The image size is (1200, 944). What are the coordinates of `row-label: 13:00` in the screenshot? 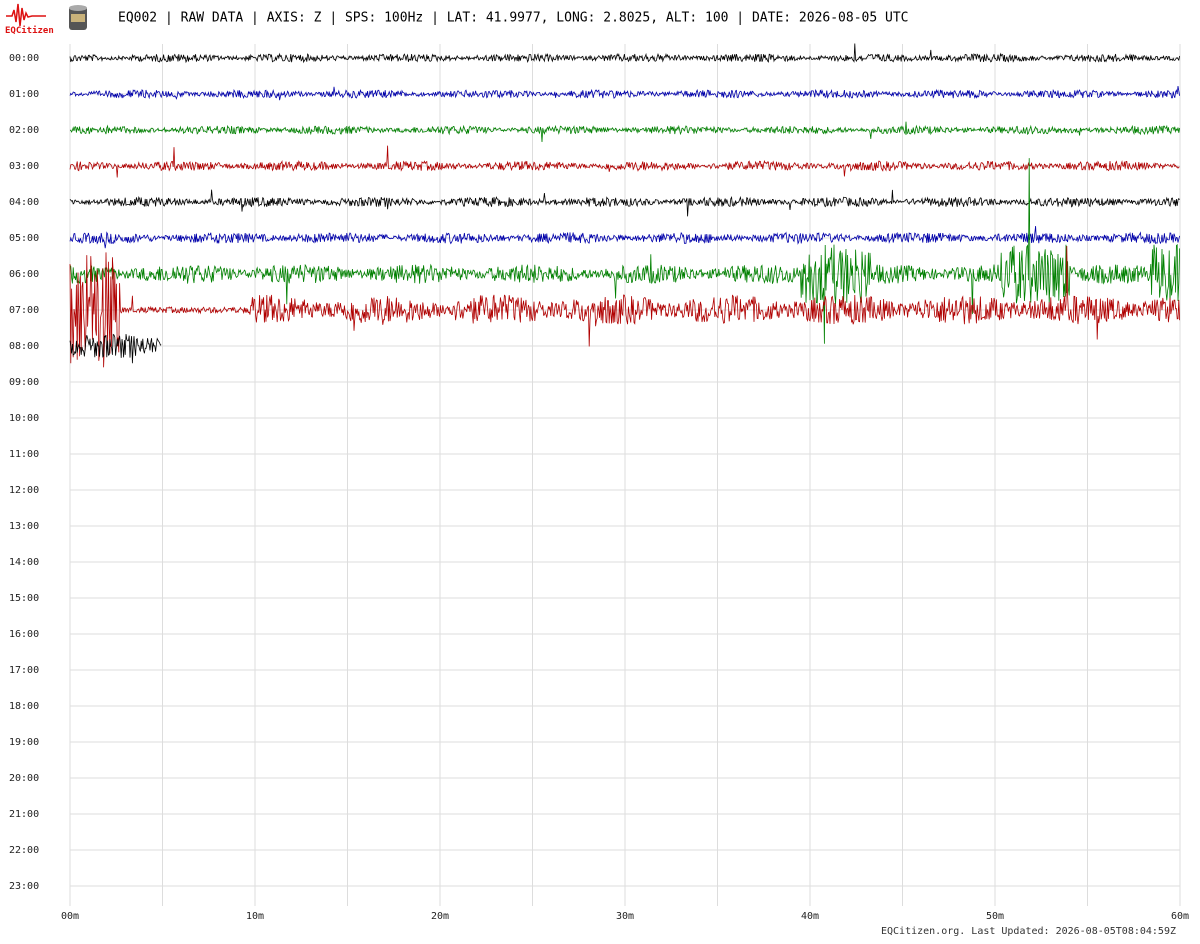 It's located at (24, 526).